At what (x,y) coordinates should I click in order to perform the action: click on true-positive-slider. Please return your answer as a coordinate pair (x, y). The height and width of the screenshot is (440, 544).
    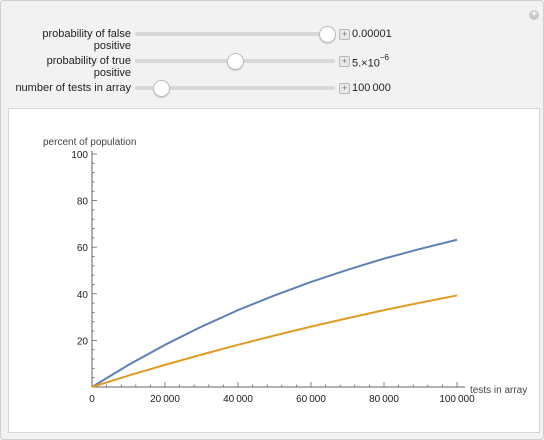
    Looking at the image, I should click on (235, 61).